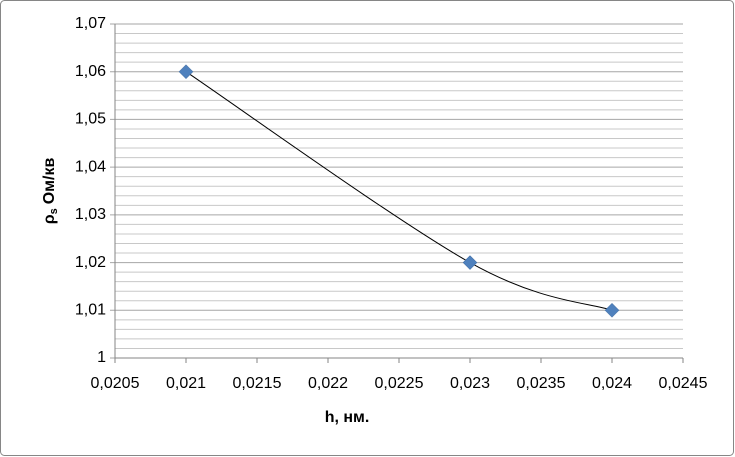 The height and width of the screenshot is (457, 735). I want to click on x-axis-label: h, нм., so click(347, 417).